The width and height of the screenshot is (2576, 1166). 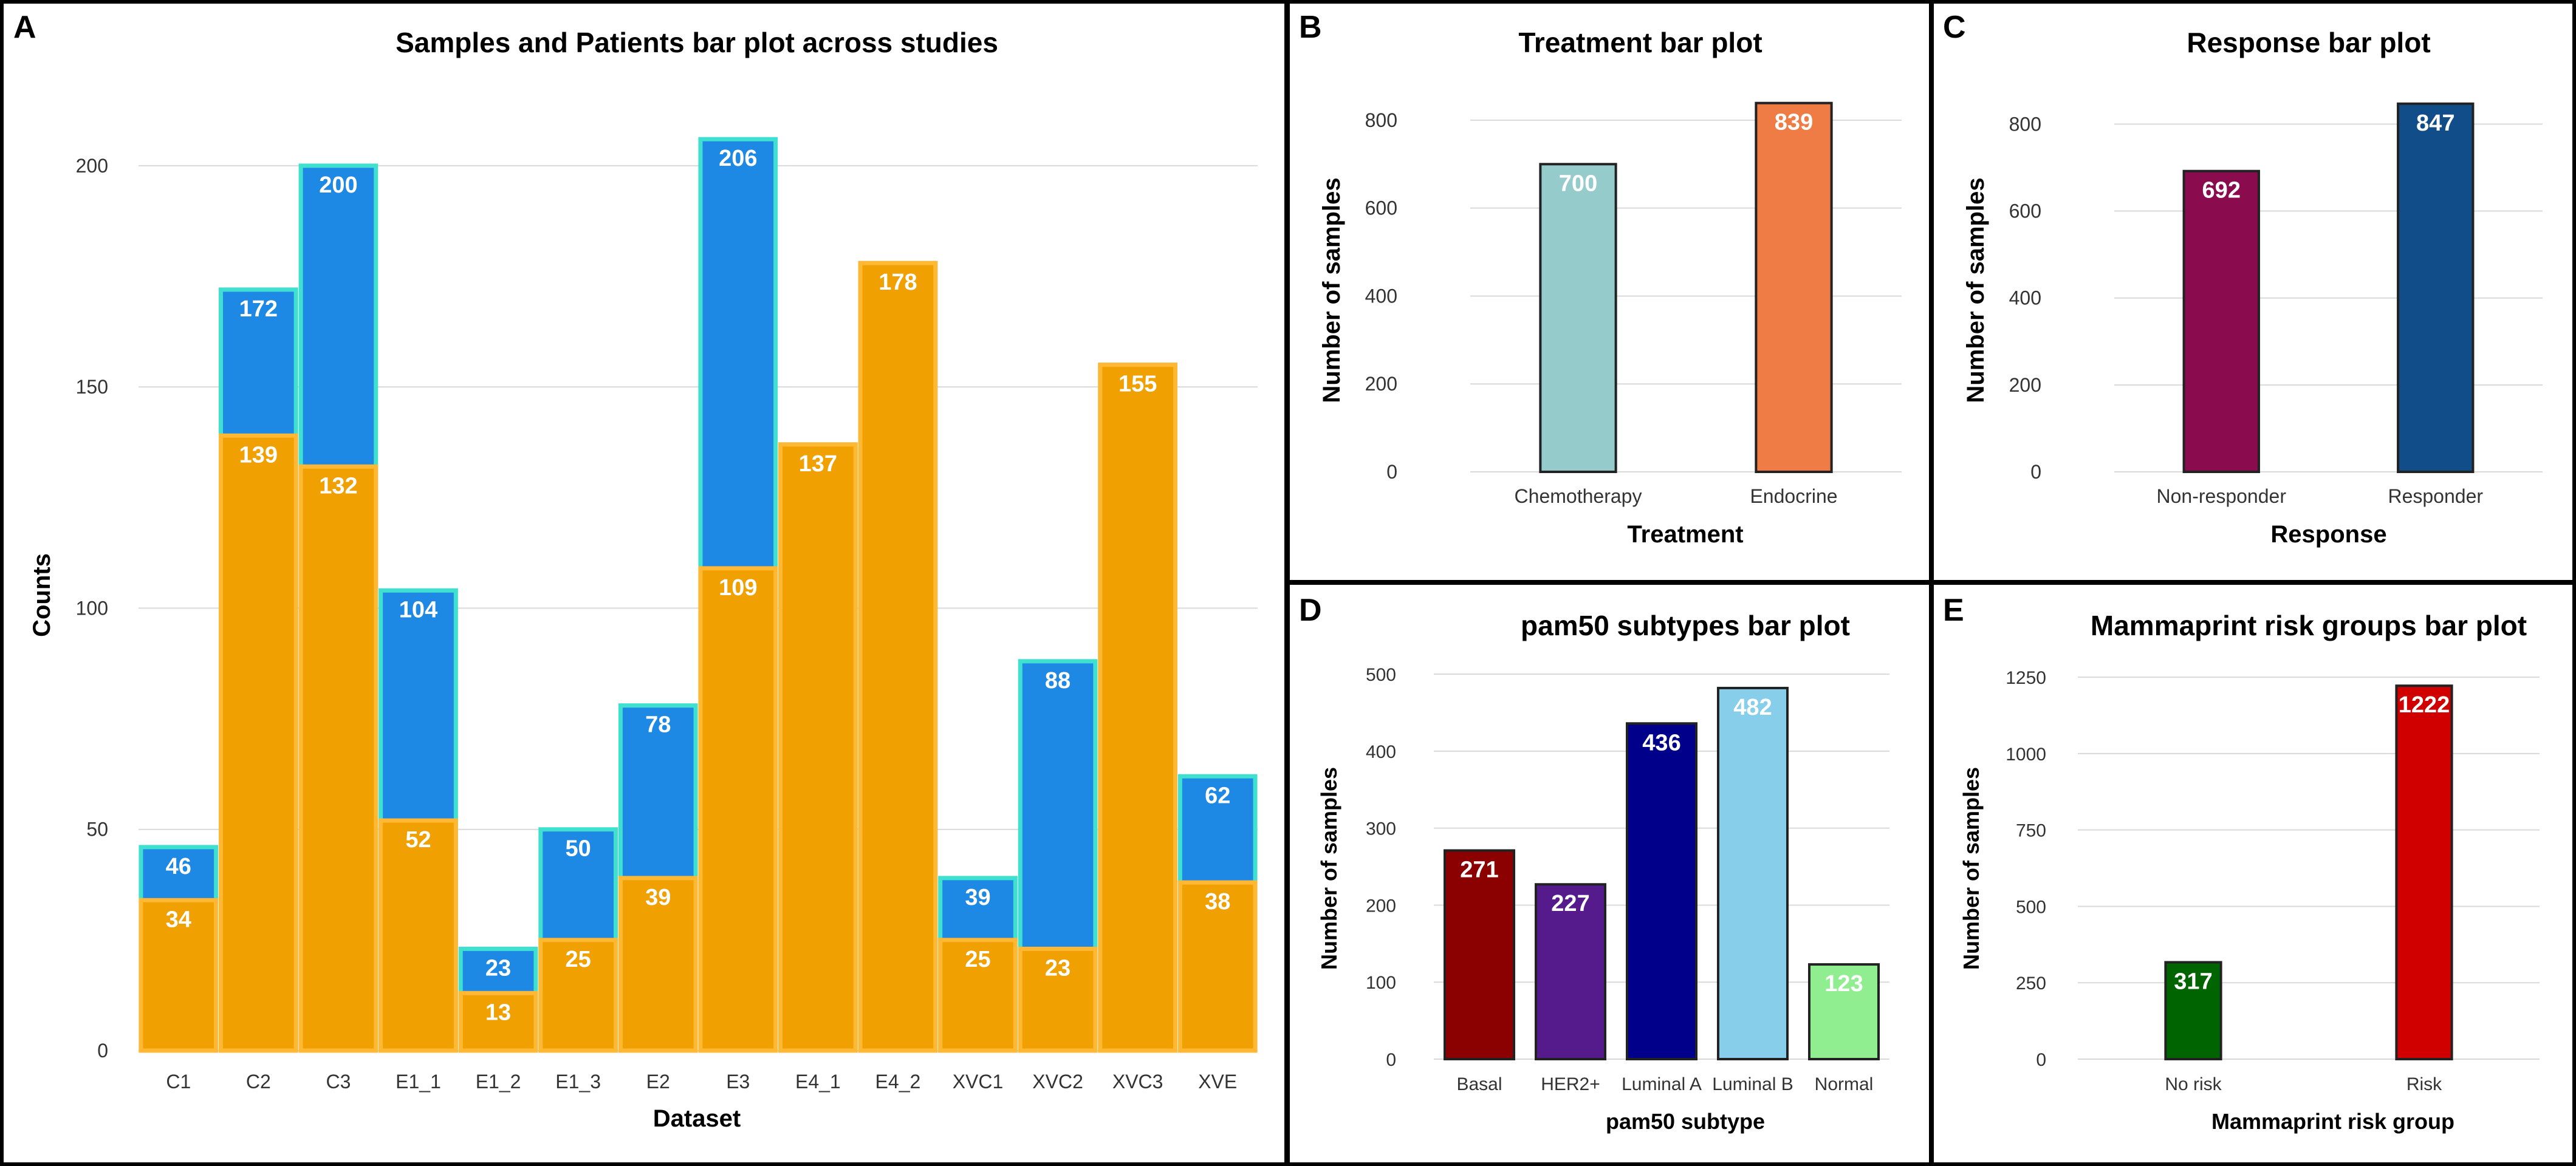 What do you see at coordinates (2332, 1121) in the screenshot?
I see `panel-e-xlabel: Mammaprint risk group` at bounding box center [2332, 1121].